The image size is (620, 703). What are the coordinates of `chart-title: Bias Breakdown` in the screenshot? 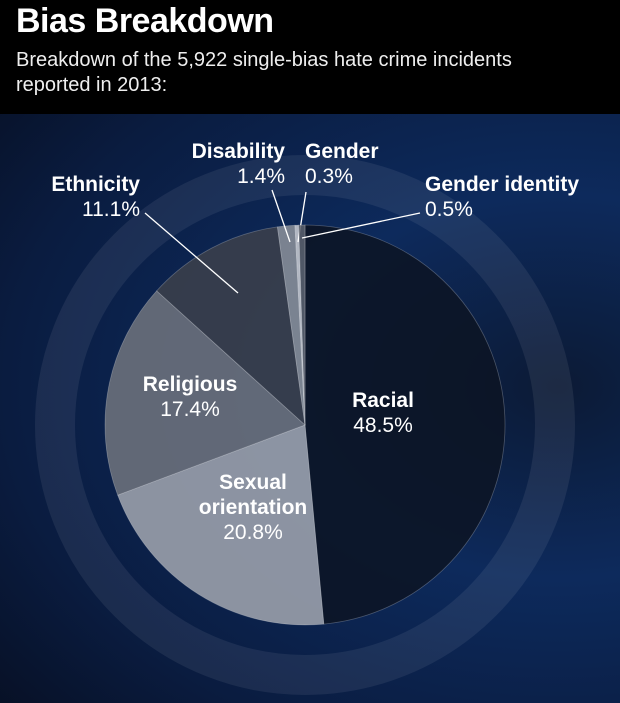 It's located at (145, 21).